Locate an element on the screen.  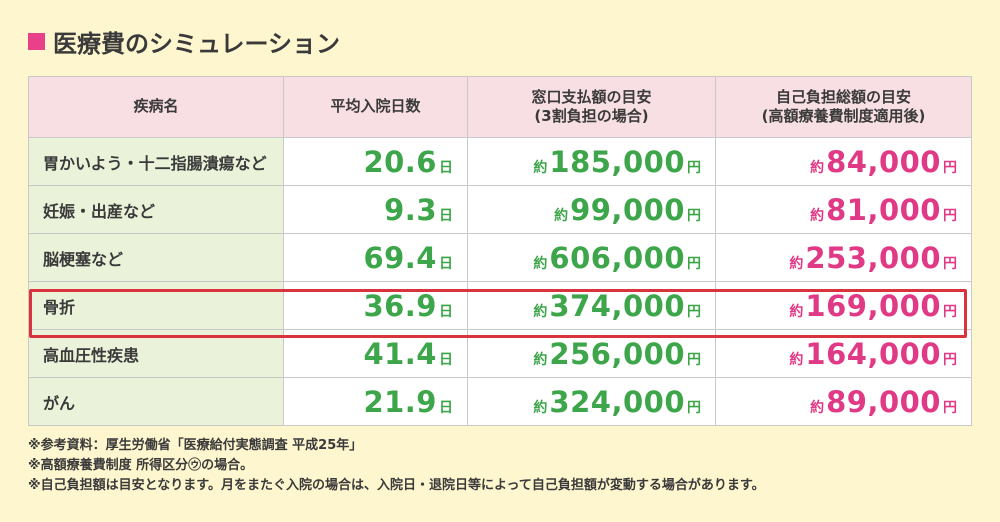
total-value: 89,000 is located at coordinates (883, 401).